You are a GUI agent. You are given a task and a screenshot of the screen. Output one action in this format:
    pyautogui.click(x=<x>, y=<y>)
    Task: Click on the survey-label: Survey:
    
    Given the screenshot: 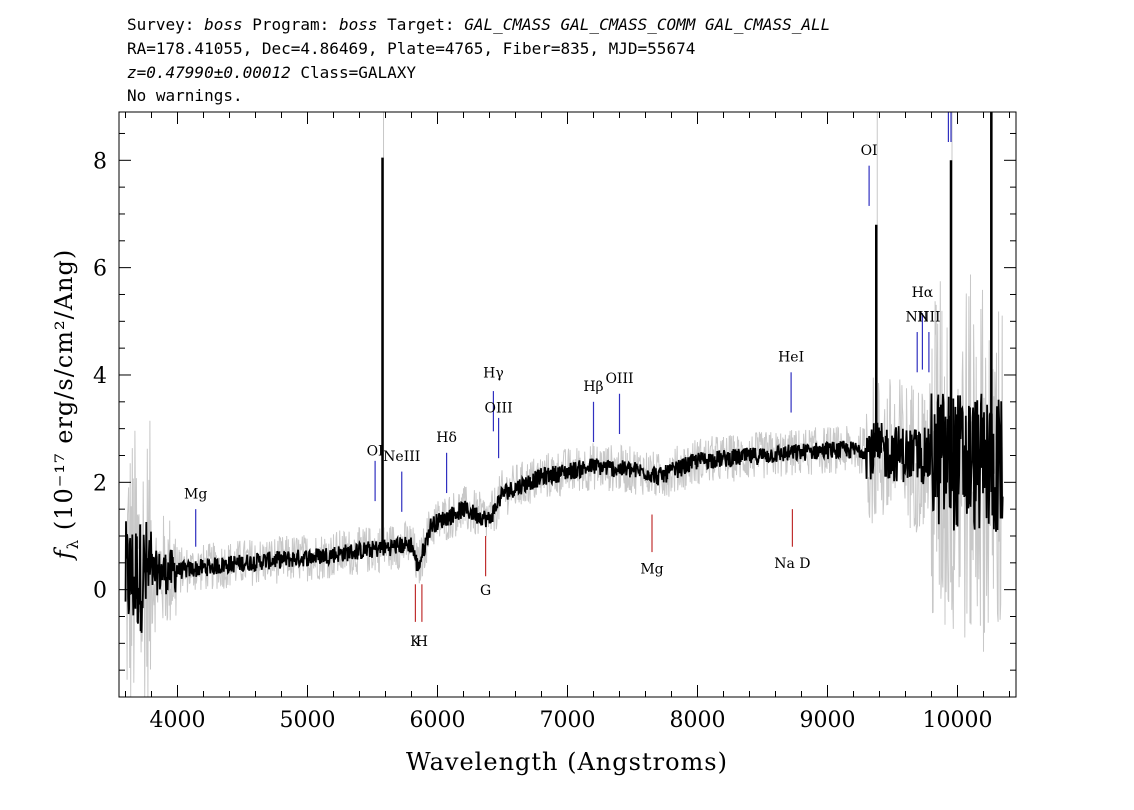 What is the action you would take?
    pyautogui.click(x=161, y=24)
    